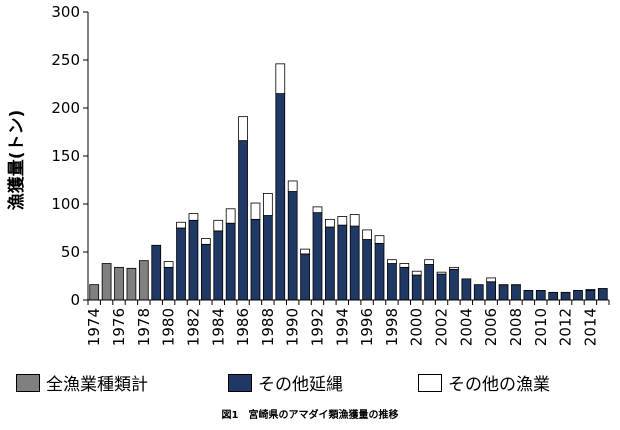 The image size is (620, 430). I want to click on x-tick-label: 1988, so click(268, 327).